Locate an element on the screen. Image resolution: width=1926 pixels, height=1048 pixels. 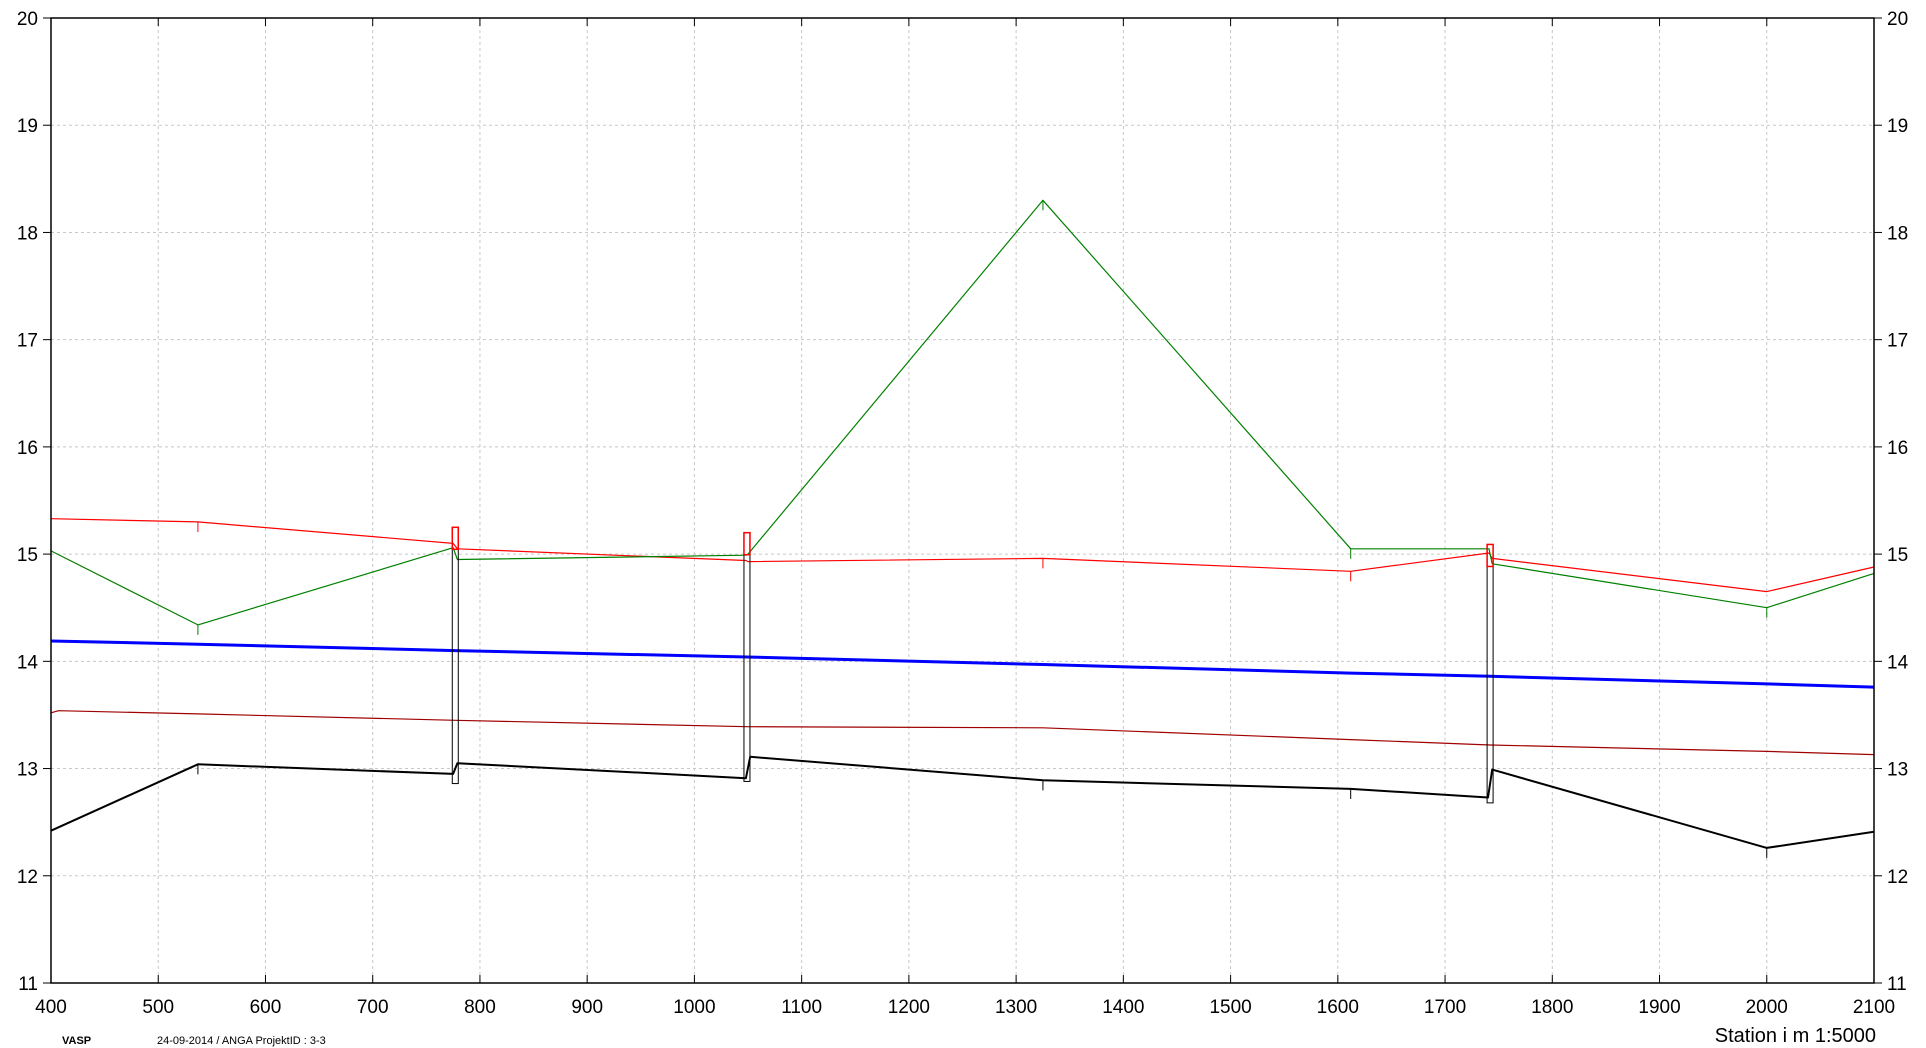
x-tick-label: 1300 is located at coordinates (1016, 1007).